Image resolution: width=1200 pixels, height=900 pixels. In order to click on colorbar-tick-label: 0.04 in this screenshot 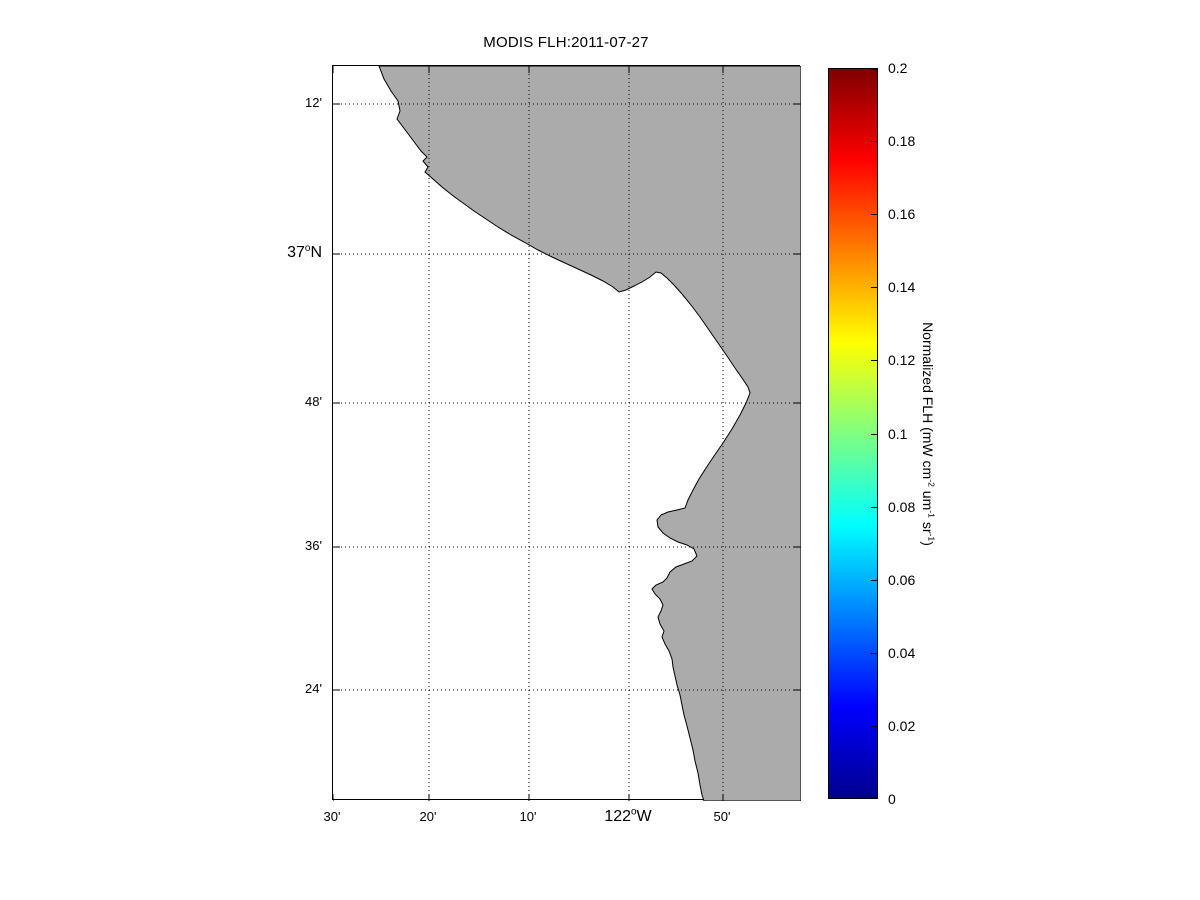, I will do `click(902, 652)`.